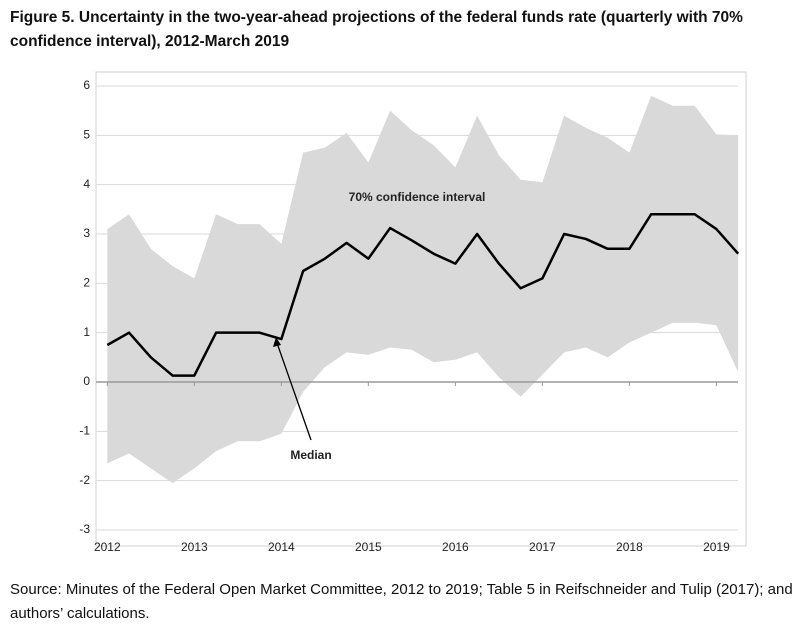 This screenshot has height=636, width=807. Describe the element at coordinates (716, 547) in the screenshot. I see `x-tick-label: 2019` at that location.